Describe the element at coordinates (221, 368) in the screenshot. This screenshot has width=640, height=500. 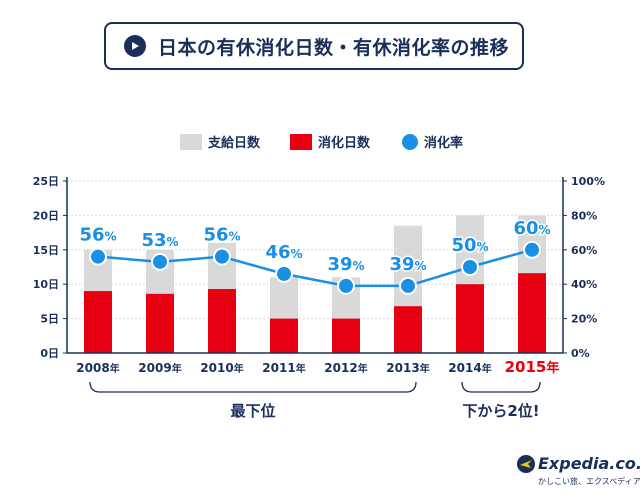
I see `x-tick-label: 2010年` at that location.